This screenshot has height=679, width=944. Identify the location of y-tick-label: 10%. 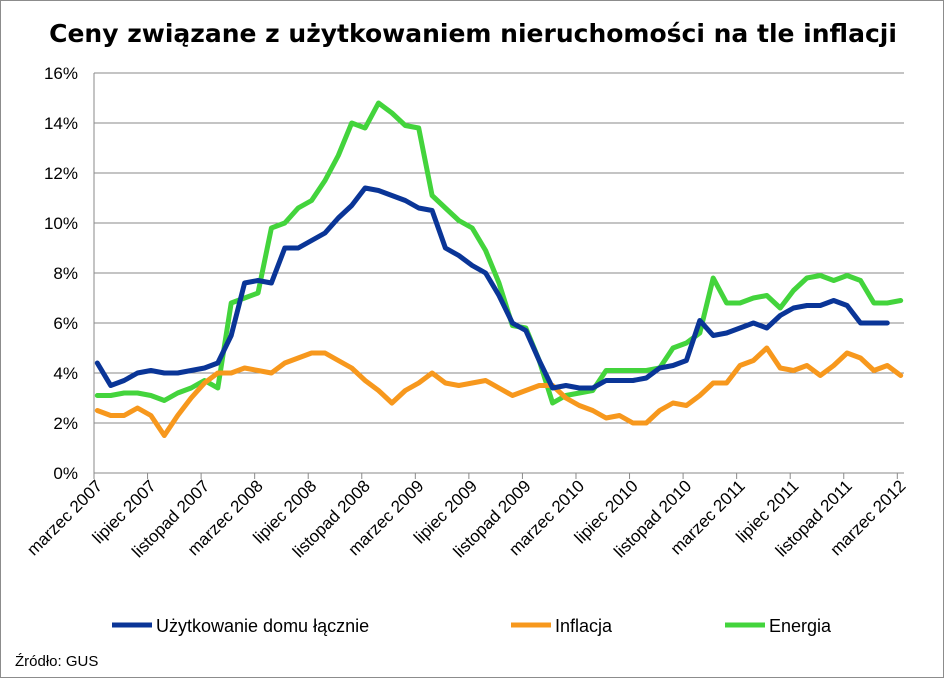
(61, 223).